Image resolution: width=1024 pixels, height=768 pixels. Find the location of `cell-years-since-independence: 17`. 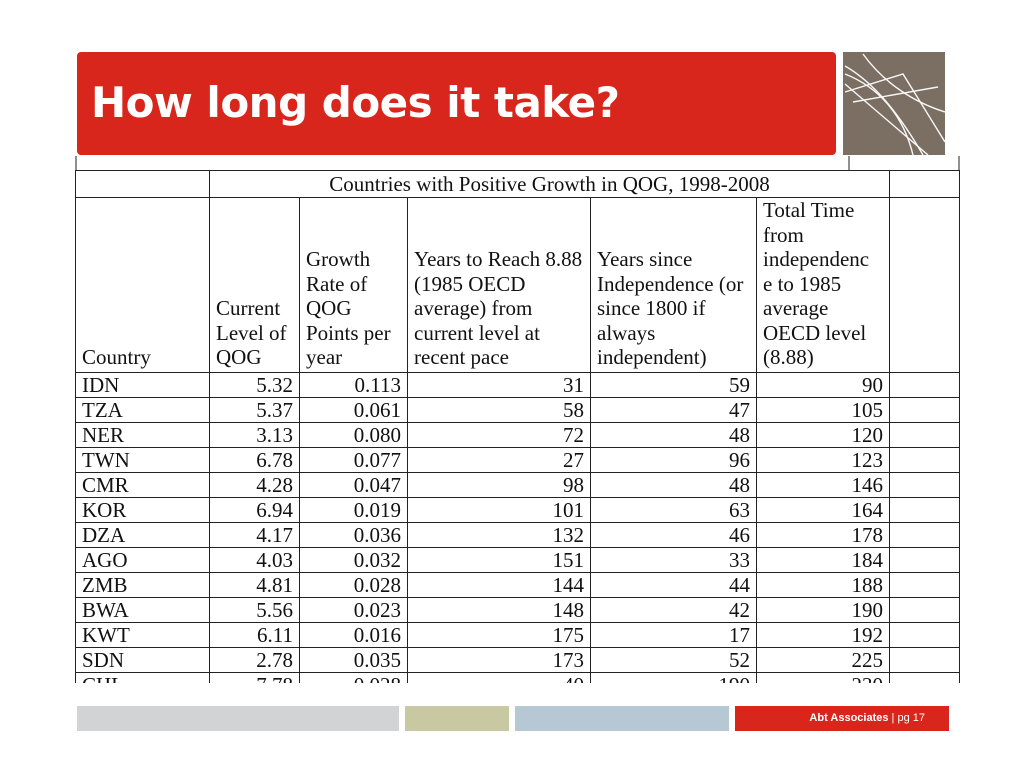

cell-years-since-independence: 17 is located at coordinates (673, 634).